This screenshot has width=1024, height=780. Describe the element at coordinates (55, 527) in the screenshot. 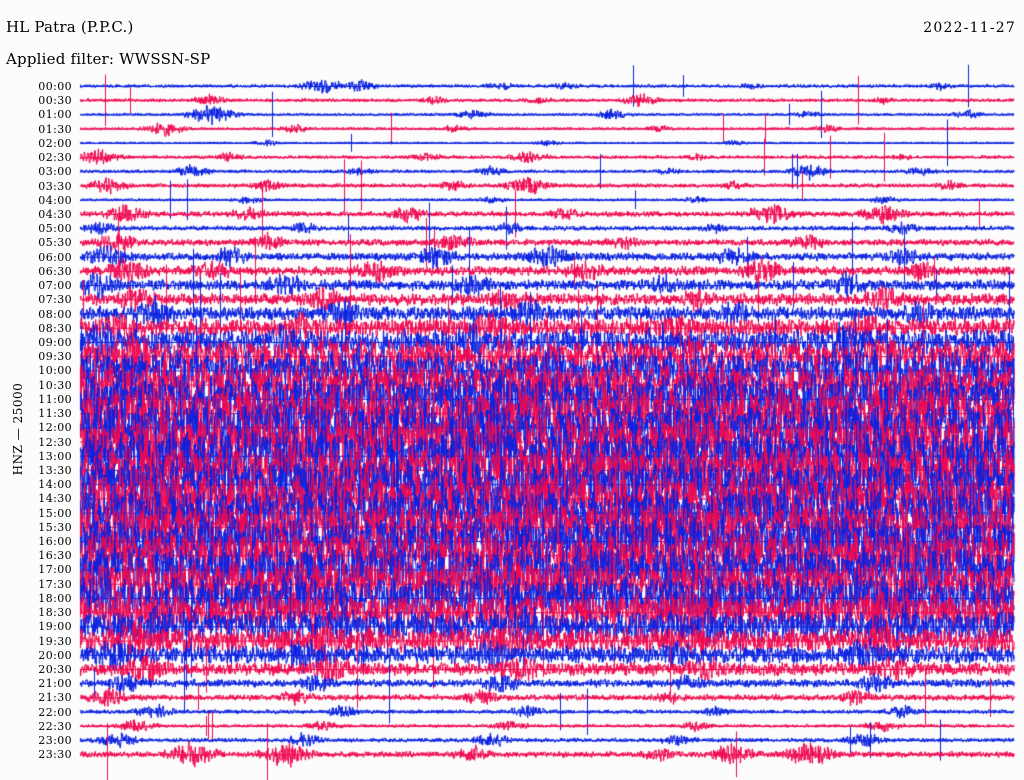

I see `time-label: 15:30` at that location.